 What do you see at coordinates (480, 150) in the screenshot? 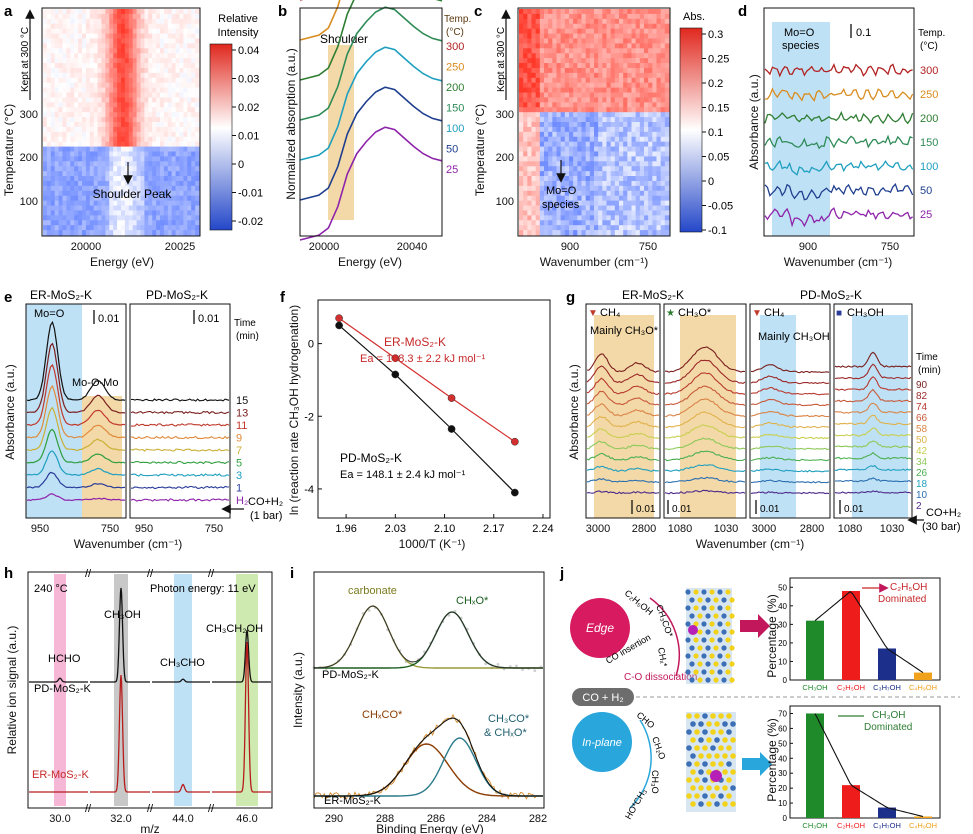
I see `ylabel-c: Temperature (°C)` at bounding box center [480, 150].